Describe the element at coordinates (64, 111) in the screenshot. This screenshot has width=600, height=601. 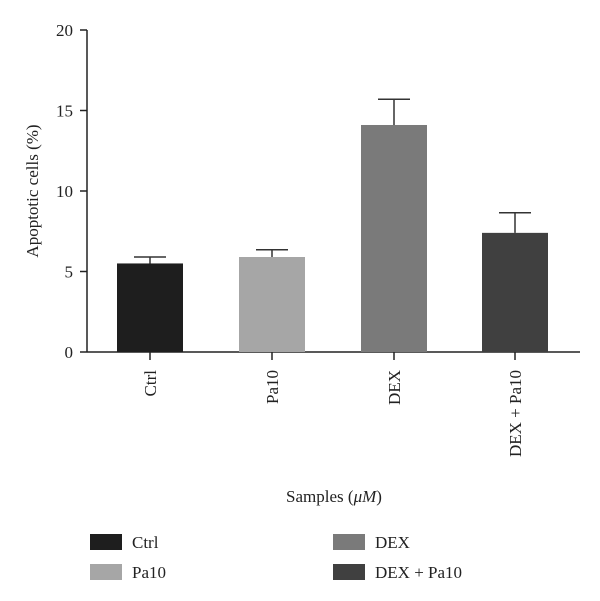
I see `y-tick-label: 15` at that location.